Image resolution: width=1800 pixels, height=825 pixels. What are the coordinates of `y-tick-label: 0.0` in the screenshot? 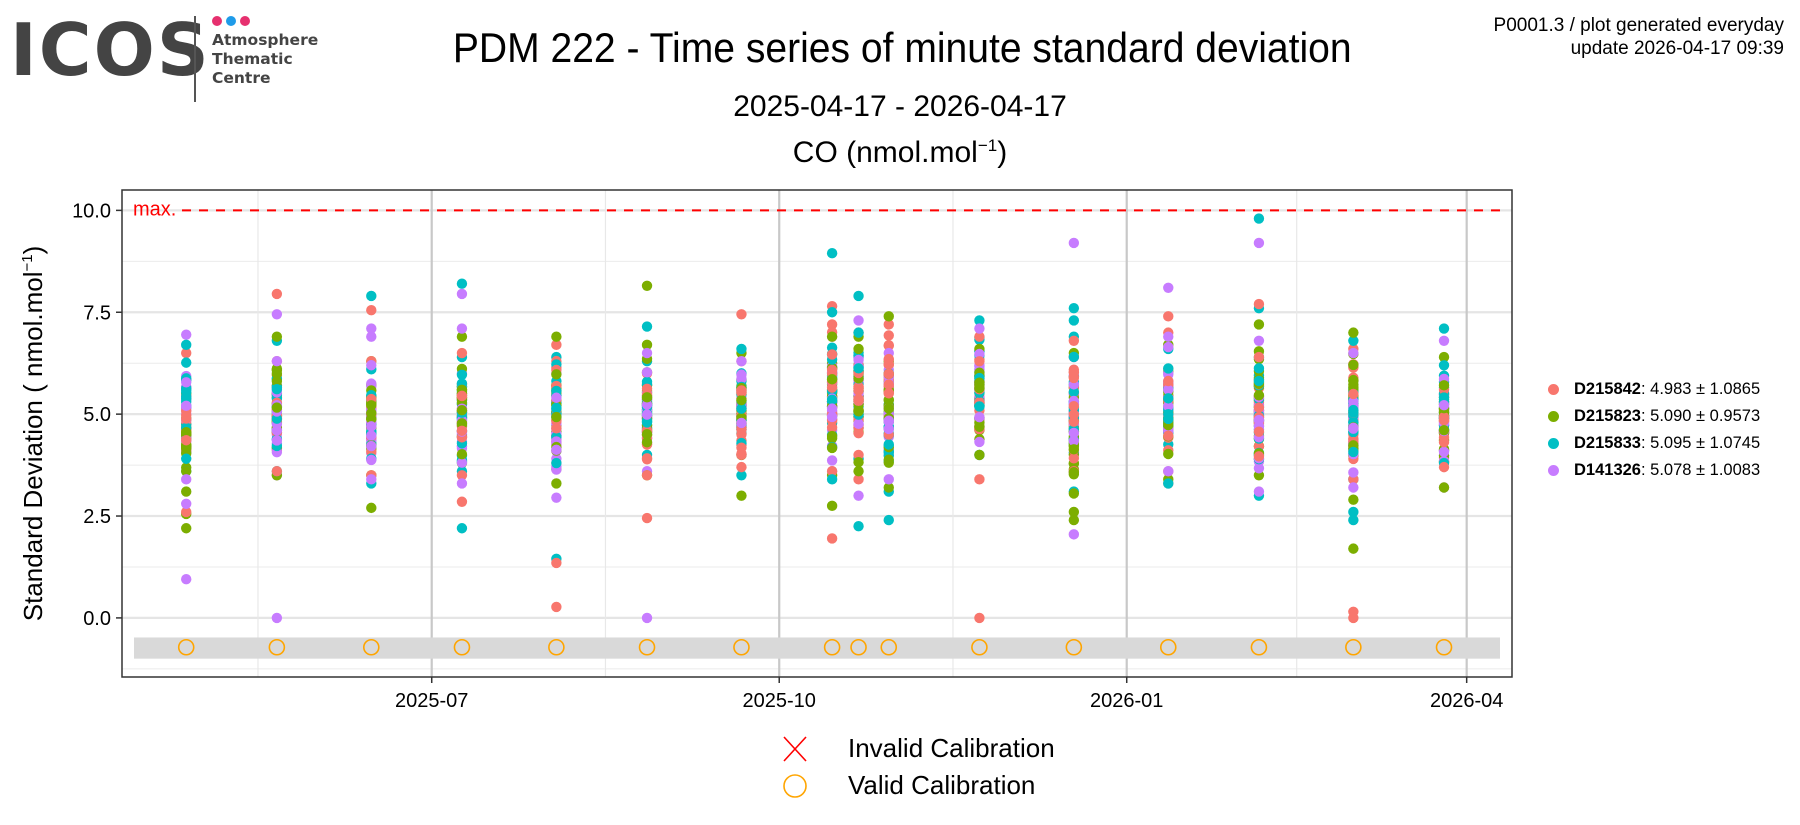 It's located at (97, 619).